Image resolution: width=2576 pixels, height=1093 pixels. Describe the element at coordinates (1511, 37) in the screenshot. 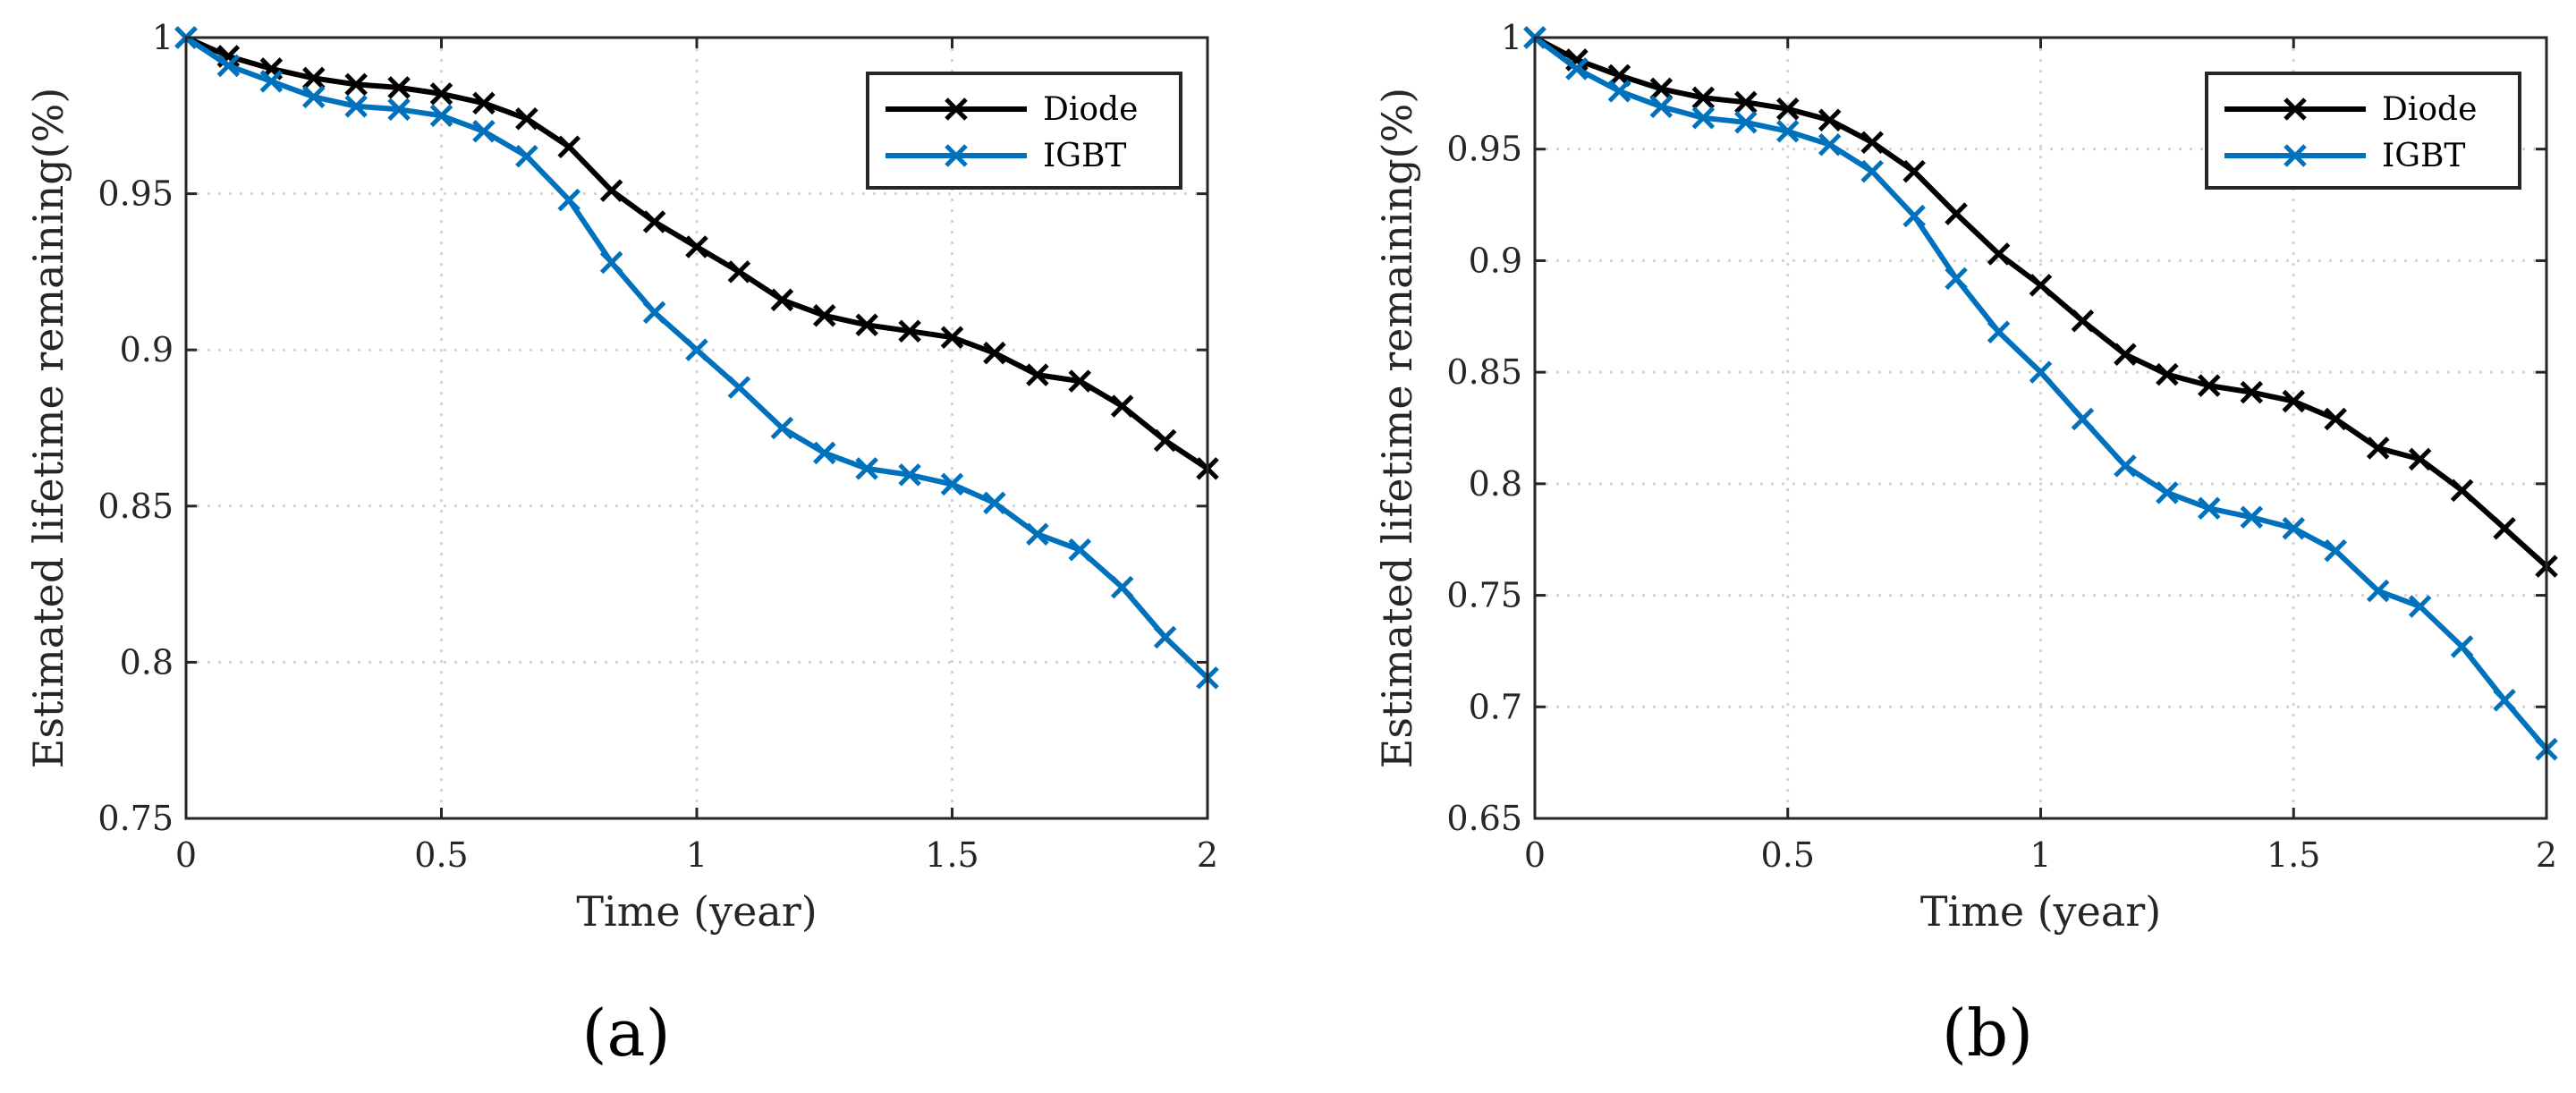

I see `chart-b-y-tick-label: 1` at that location.